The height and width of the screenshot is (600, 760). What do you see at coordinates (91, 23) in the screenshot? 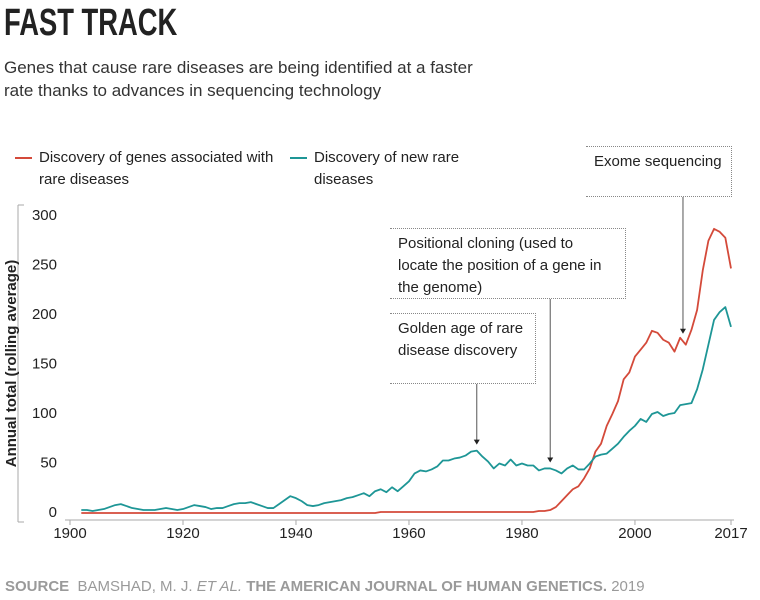
I see `chart-title: FAST TRACK` at bounding box center [91, 23].